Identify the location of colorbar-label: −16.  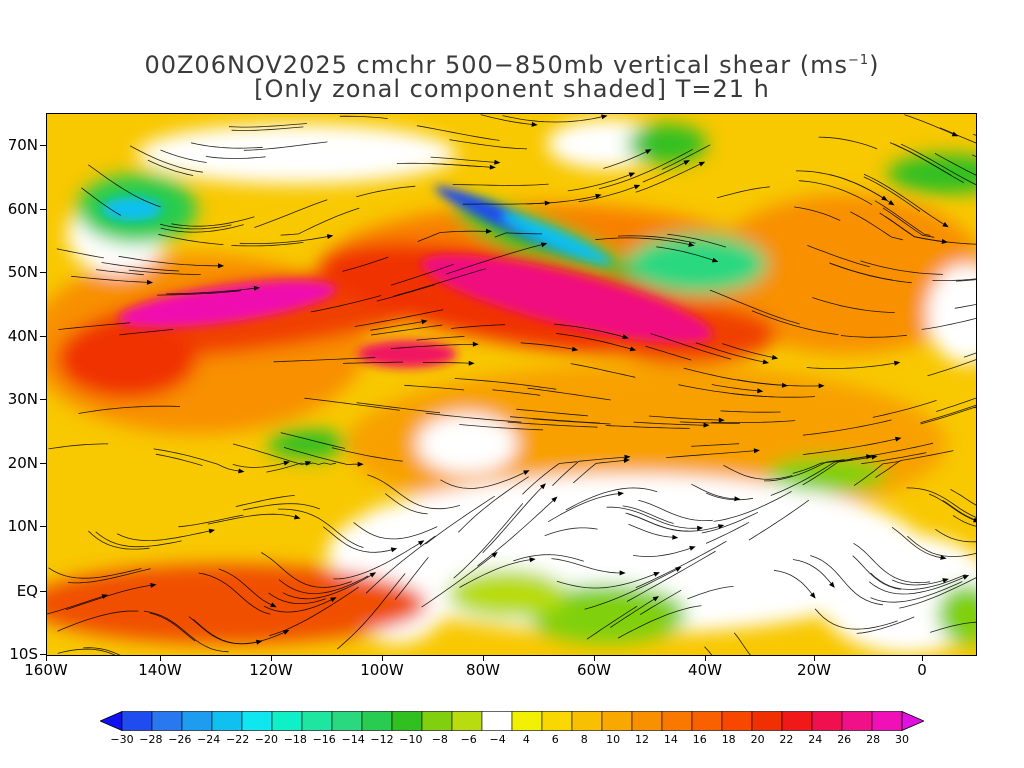
(324, 739).